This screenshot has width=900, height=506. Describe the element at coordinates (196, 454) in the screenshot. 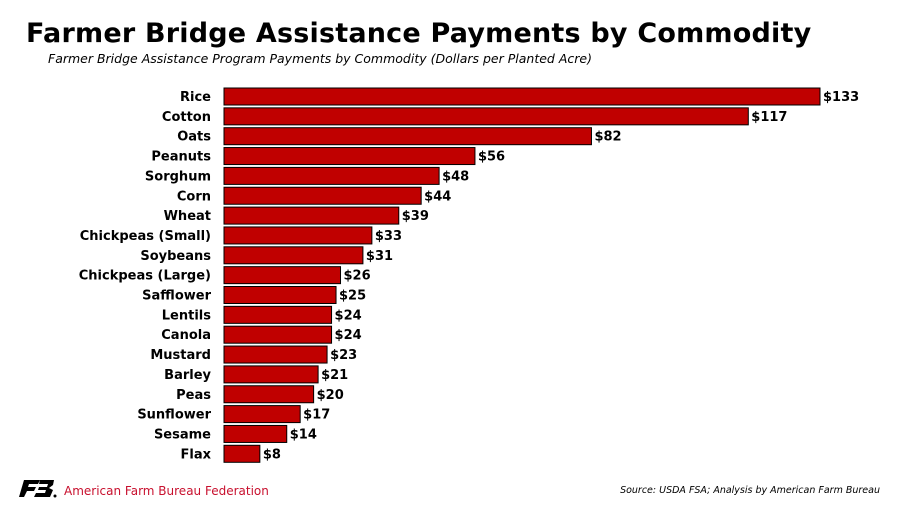

I see `category-label: Flax` at that location.